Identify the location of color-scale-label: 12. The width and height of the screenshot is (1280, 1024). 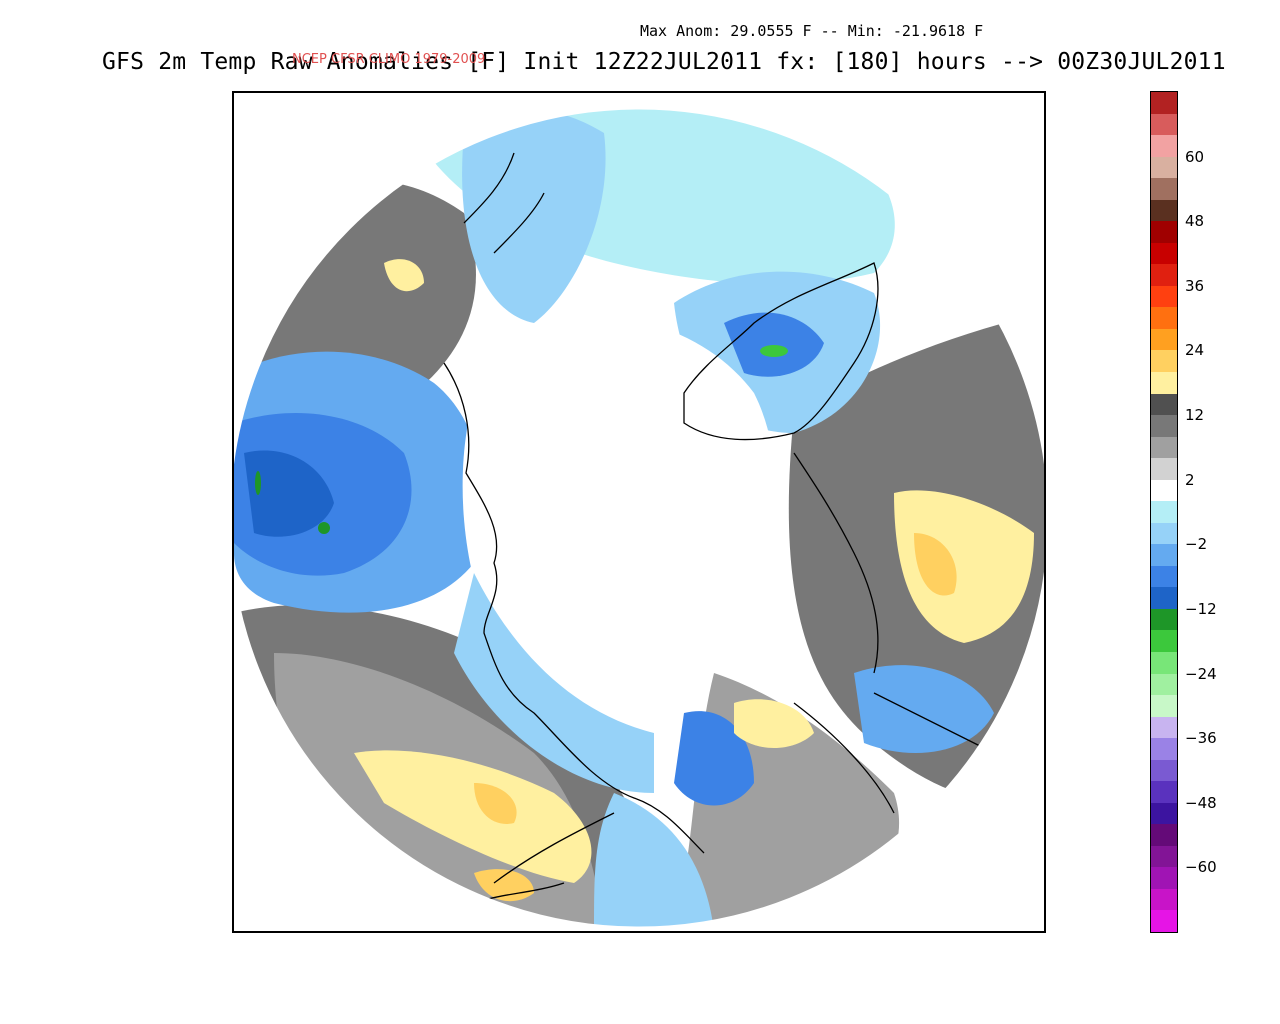
(1195, 415).